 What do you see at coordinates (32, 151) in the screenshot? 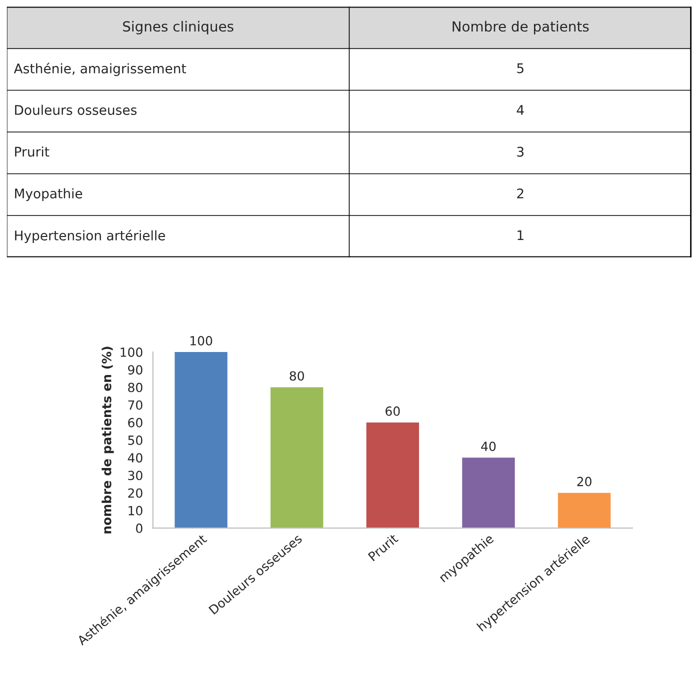
I see `category-label: Prurit` at bounding box center [32, 151].